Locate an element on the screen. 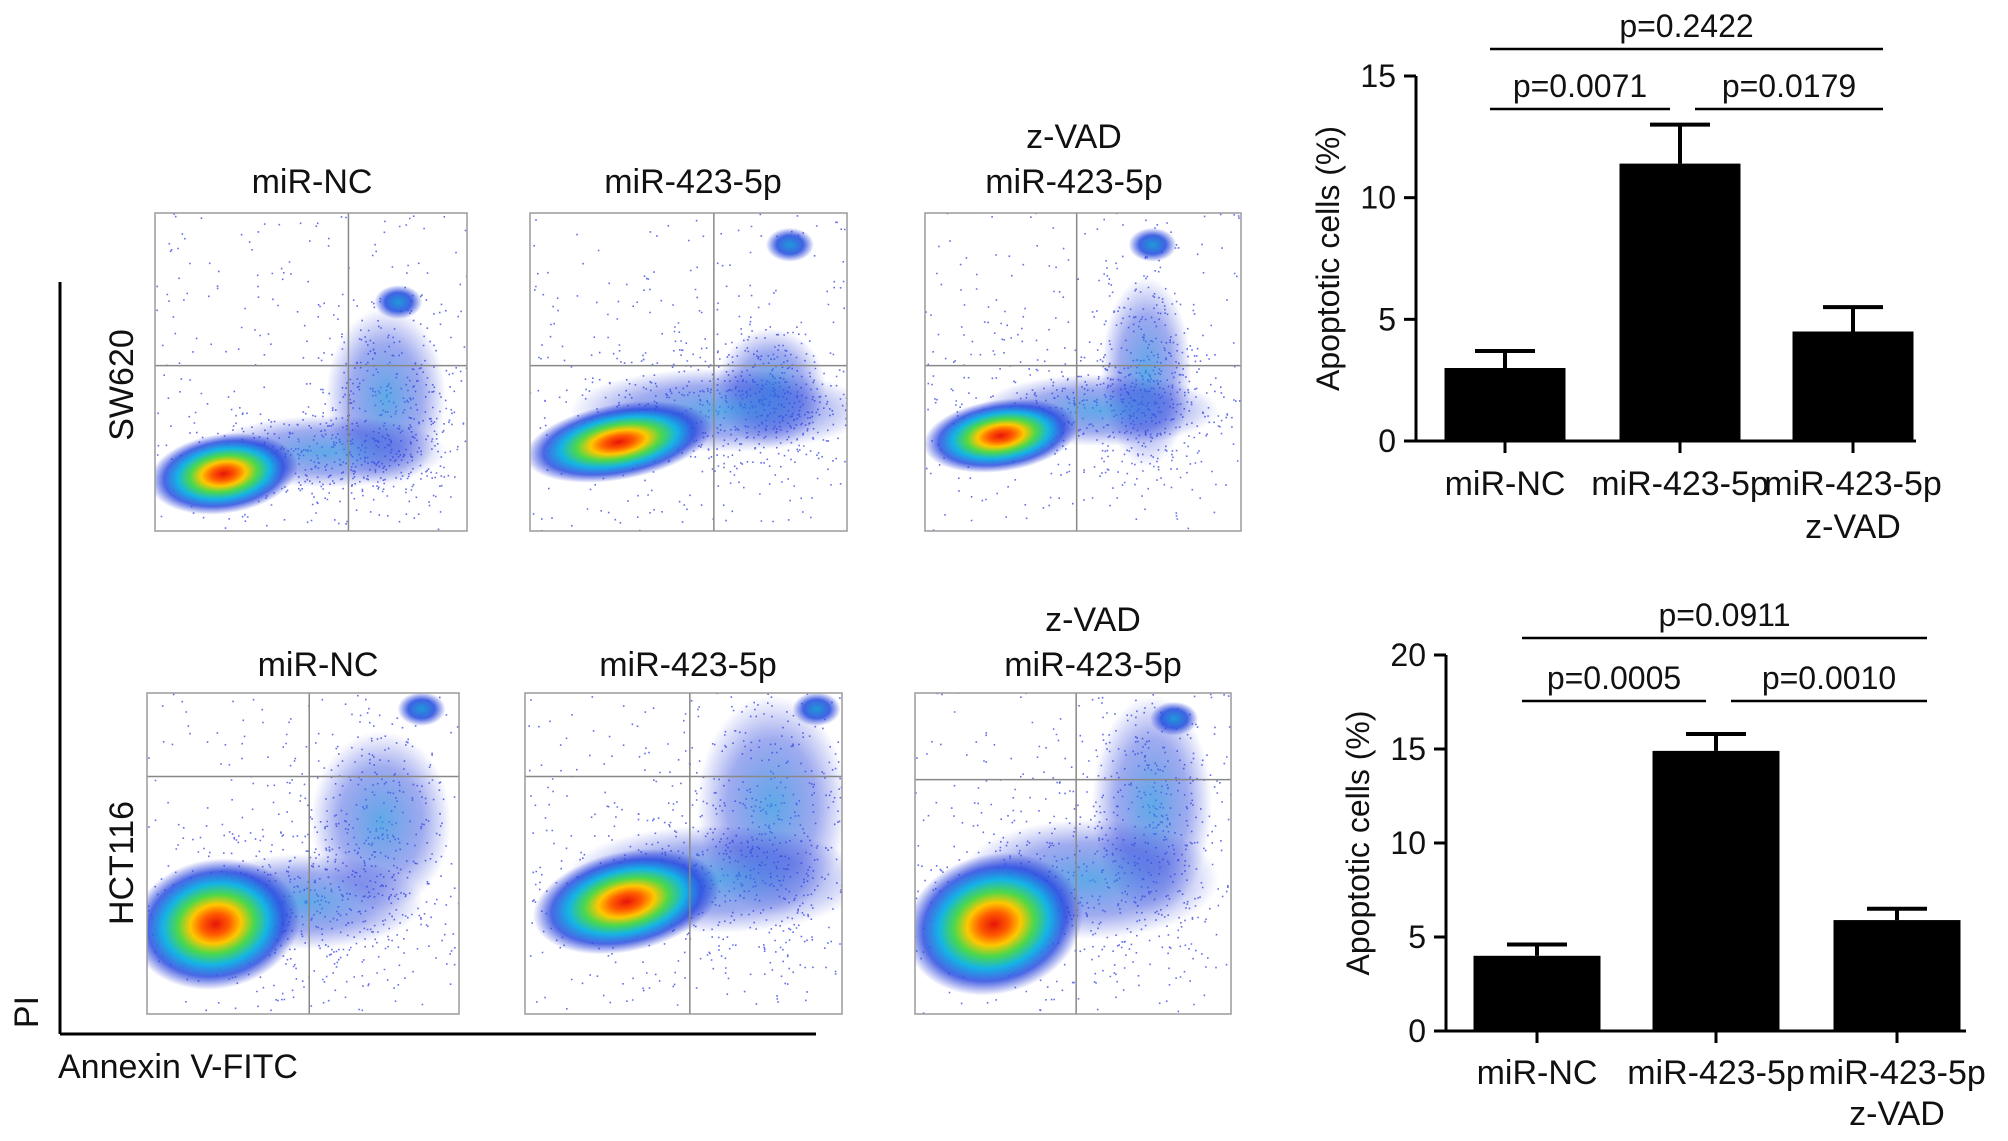 This screenshot has width=2008, height=1141. row-label-sw620: SW620 is located at coordinates (122, 385).